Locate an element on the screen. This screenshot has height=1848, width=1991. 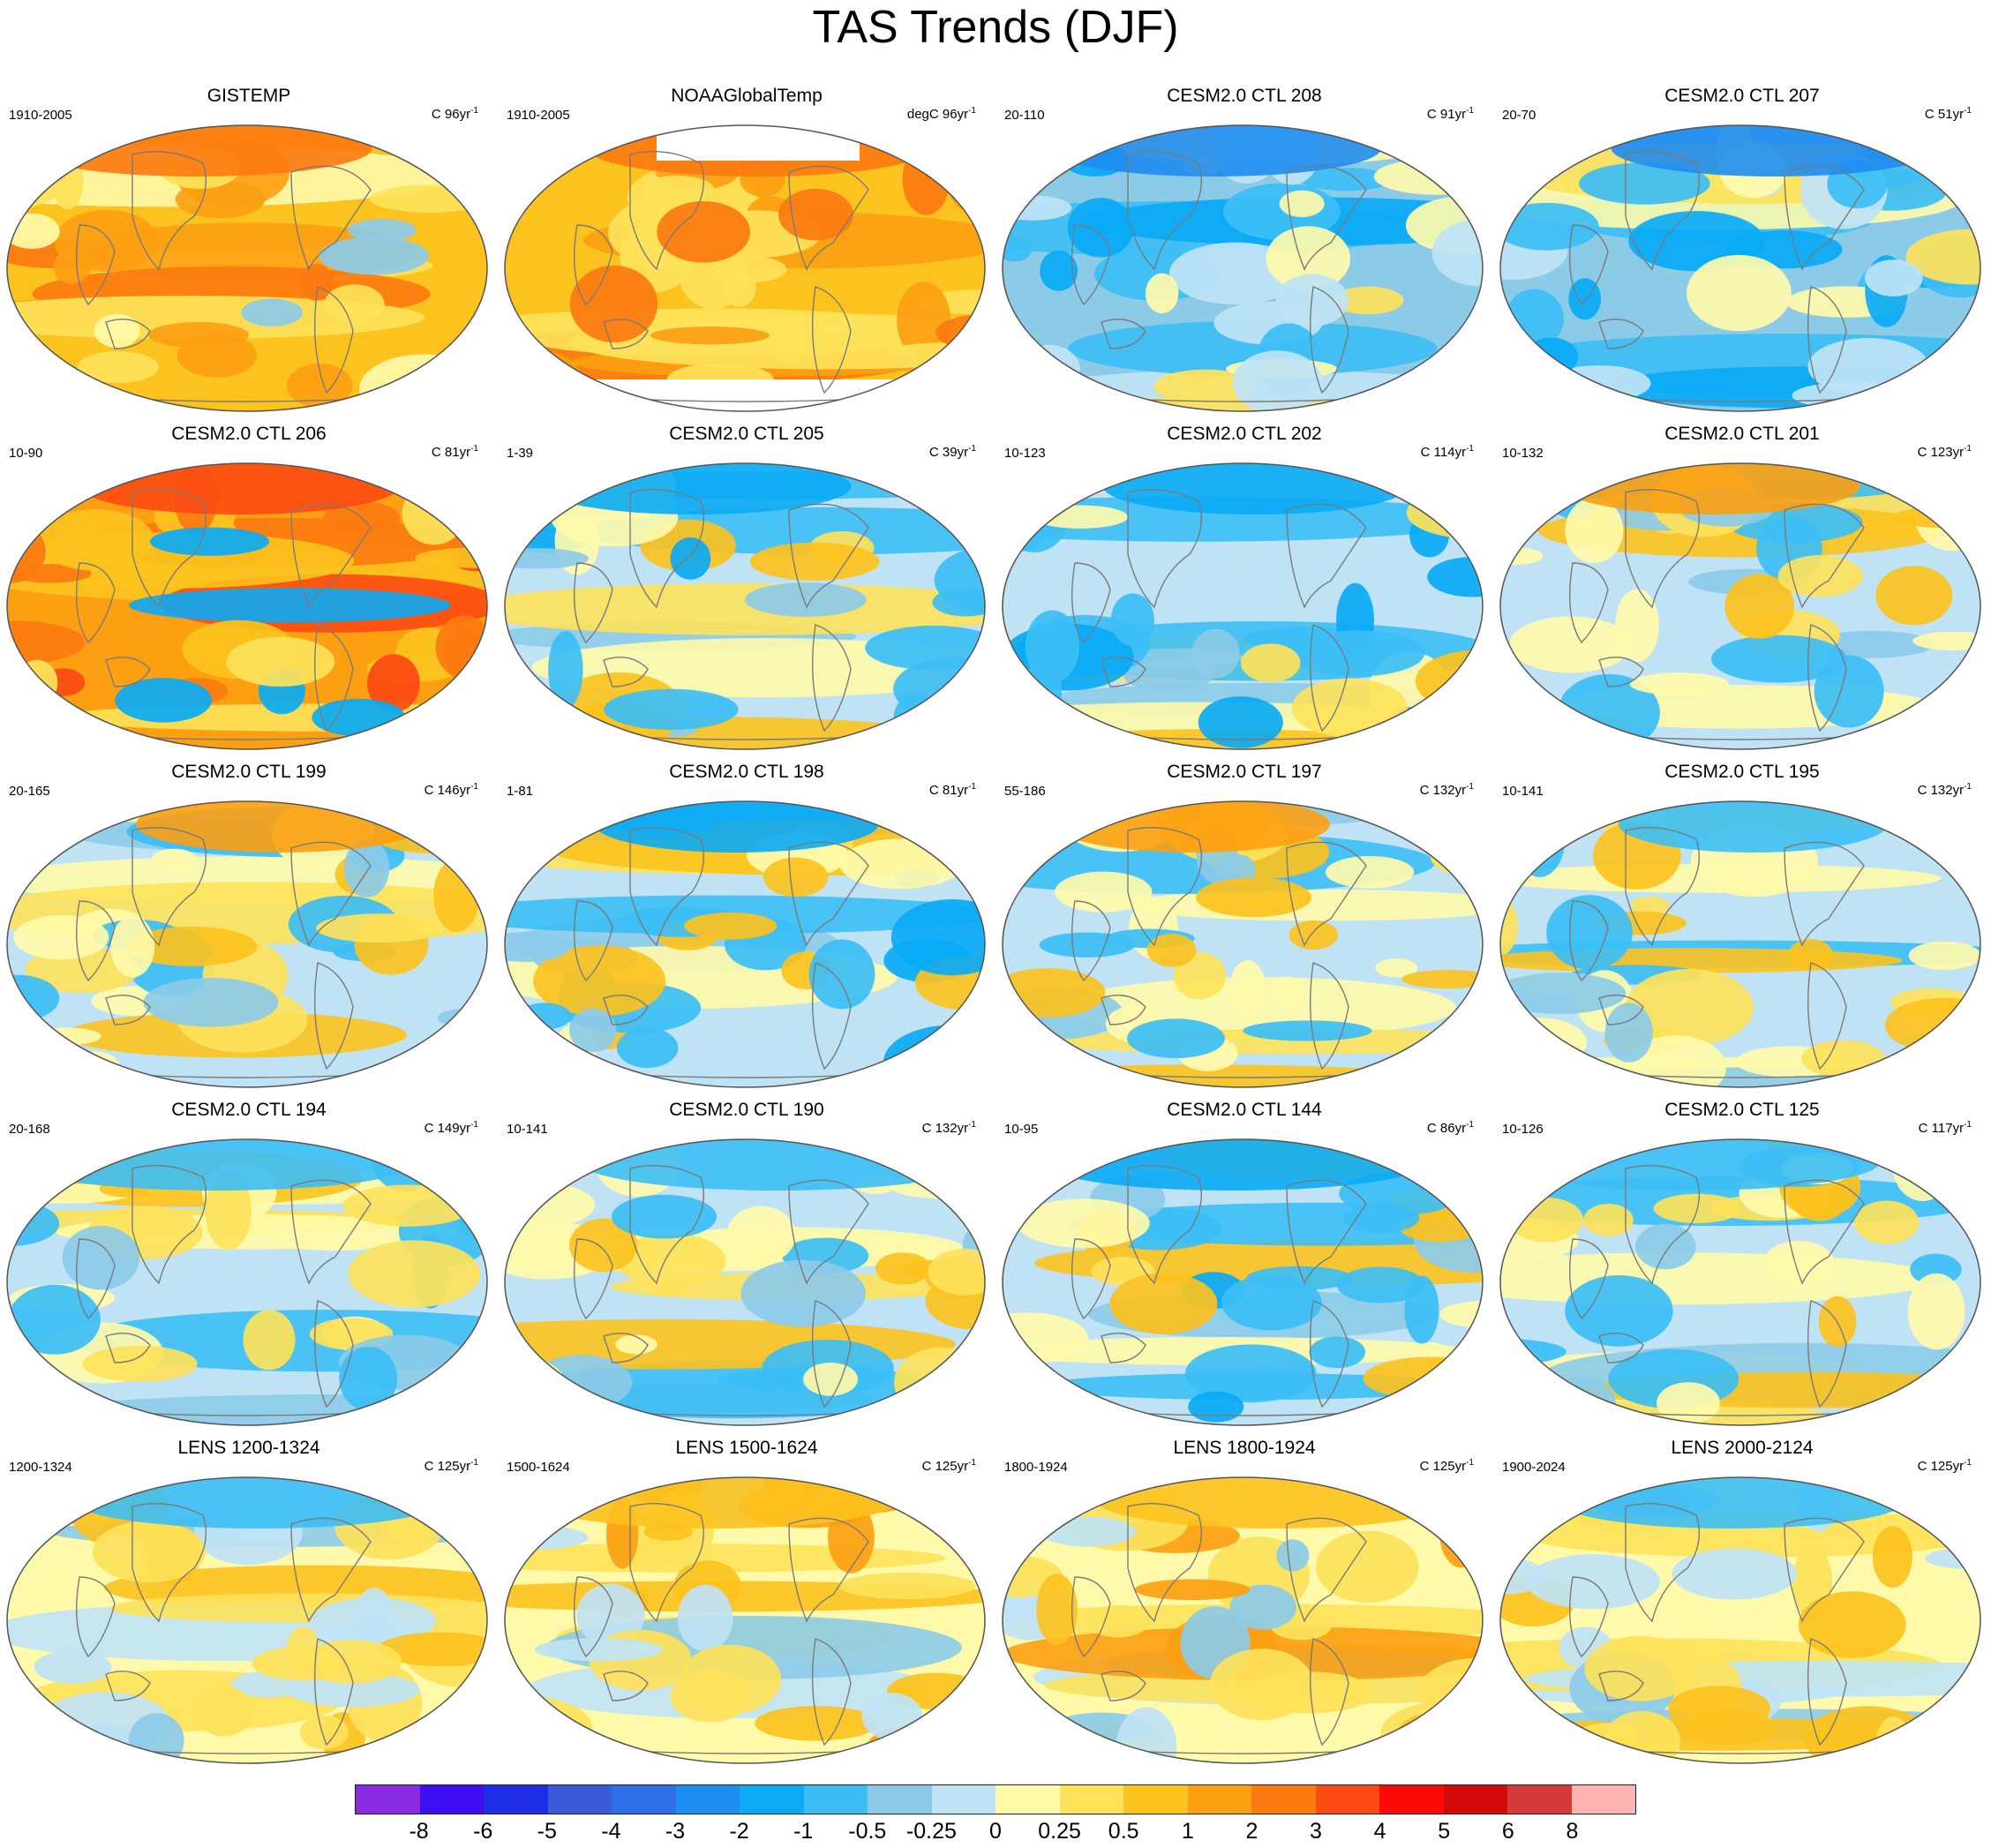
panel-units: C 114yr-1 is located at coordinates (1447, 452).